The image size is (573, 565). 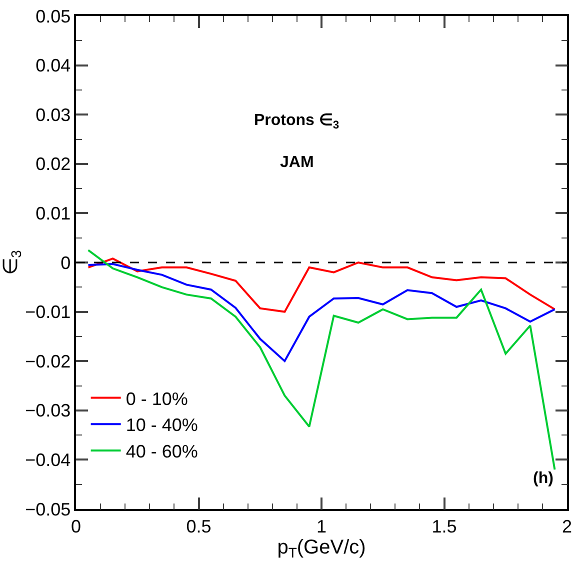 What do you see at coordinates (321, 548) in the screenshot?
I see `x-axis-title: p$_{T}$(GeV/c)` at bounding box center [321, 548].